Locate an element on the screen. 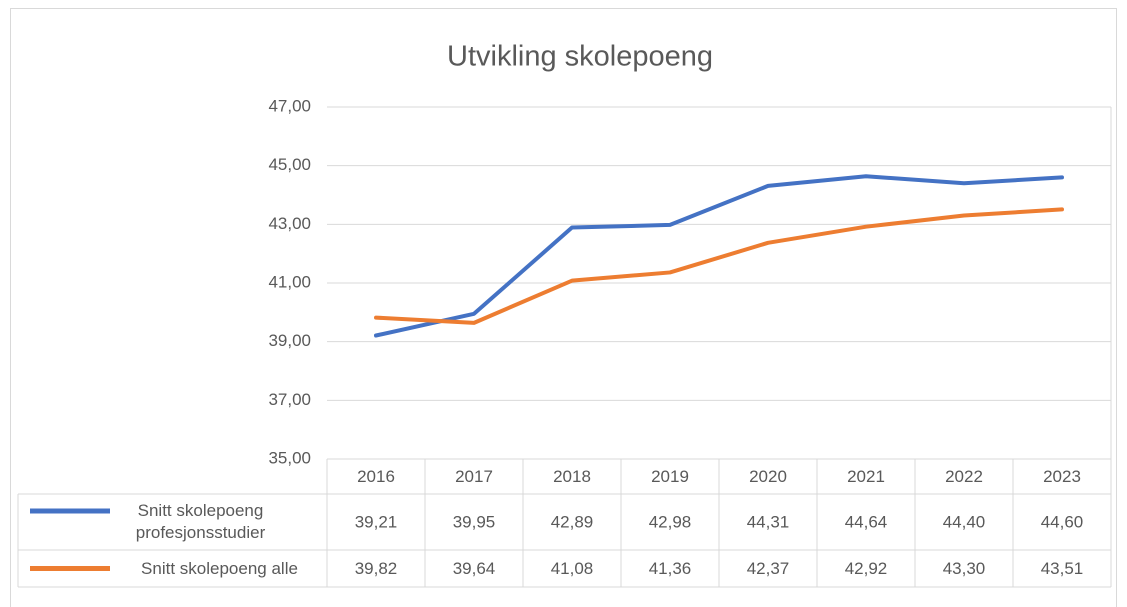  legend-label-box: Snitt skolepoeng profesjonsstudier is located at coordinates (200, 521).